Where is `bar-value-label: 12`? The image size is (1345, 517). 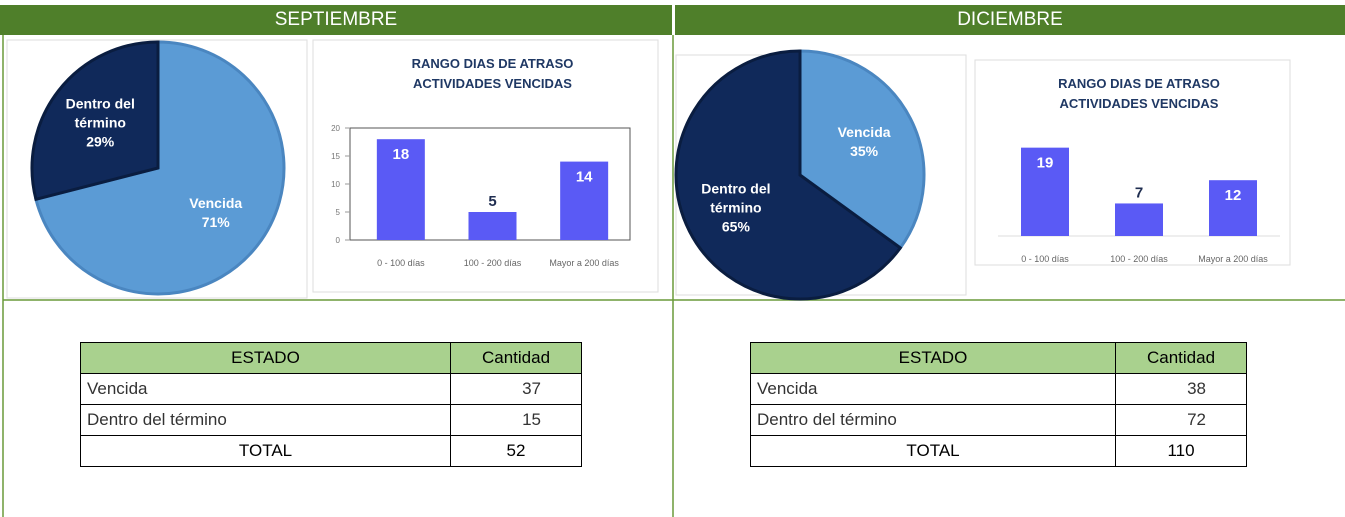
bar-value-label: 12 is located at coordinates (1233, 195).